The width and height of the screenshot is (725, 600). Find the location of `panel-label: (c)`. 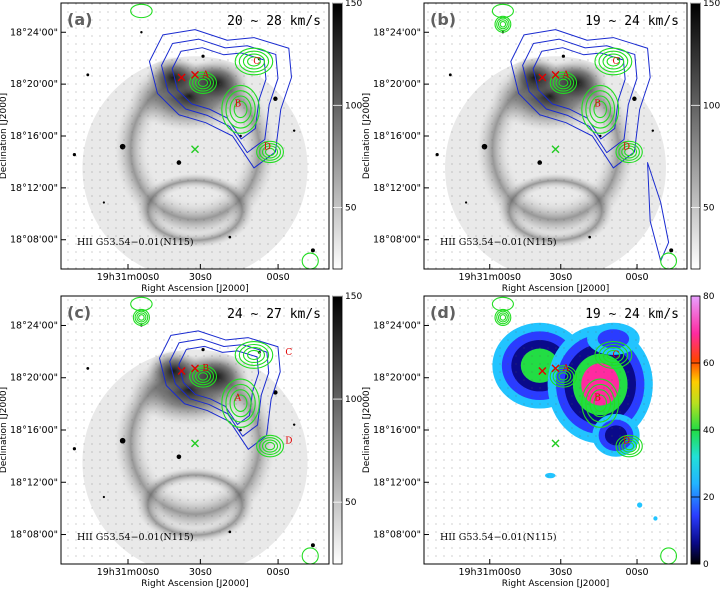

panel-label: (c) is located at coordinates (79, 312).